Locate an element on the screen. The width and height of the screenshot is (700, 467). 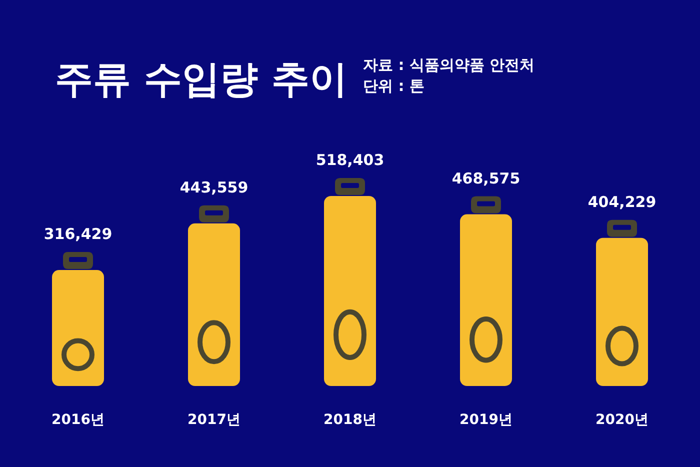
data-label: 518,403 is located at coordinates (350, 160).